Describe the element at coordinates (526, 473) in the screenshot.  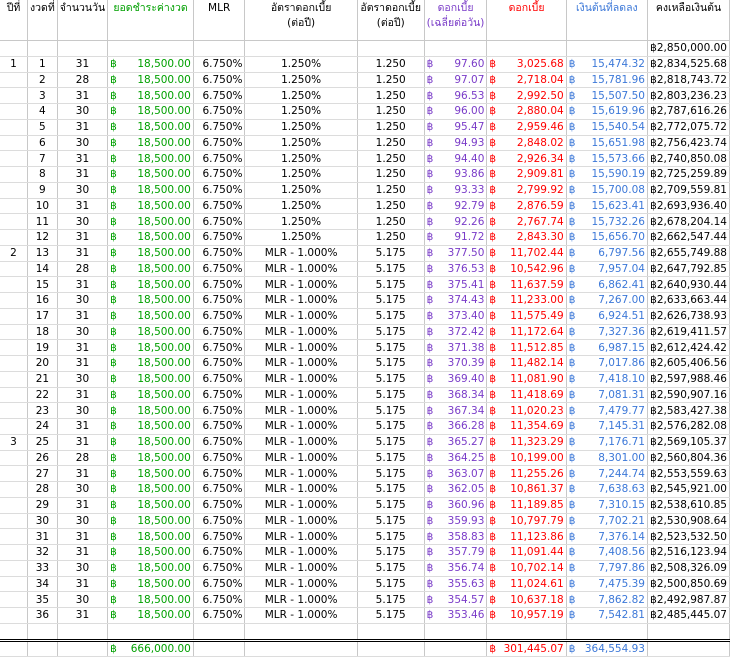
I see `cell-interest: ฿ 11,255.26` at that location.